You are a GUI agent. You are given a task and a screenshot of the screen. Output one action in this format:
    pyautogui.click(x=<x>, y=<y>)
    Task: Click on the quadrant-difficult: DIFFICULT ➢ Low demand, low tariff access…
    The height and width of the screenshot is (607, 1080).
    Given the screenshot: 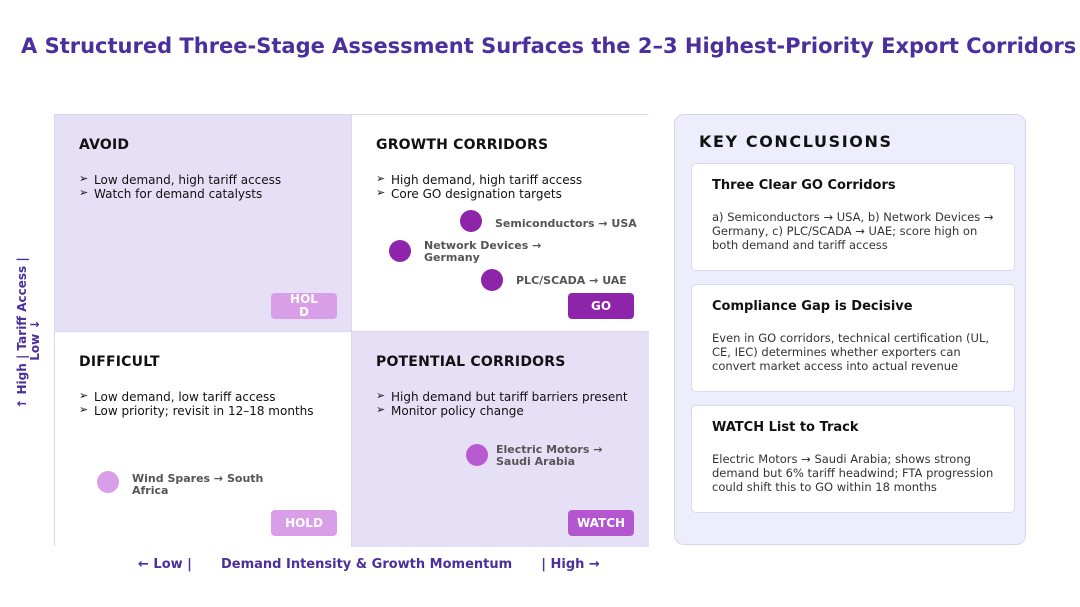 What is the action you would take?
    pyautogui.click(x=203, y=439)
    